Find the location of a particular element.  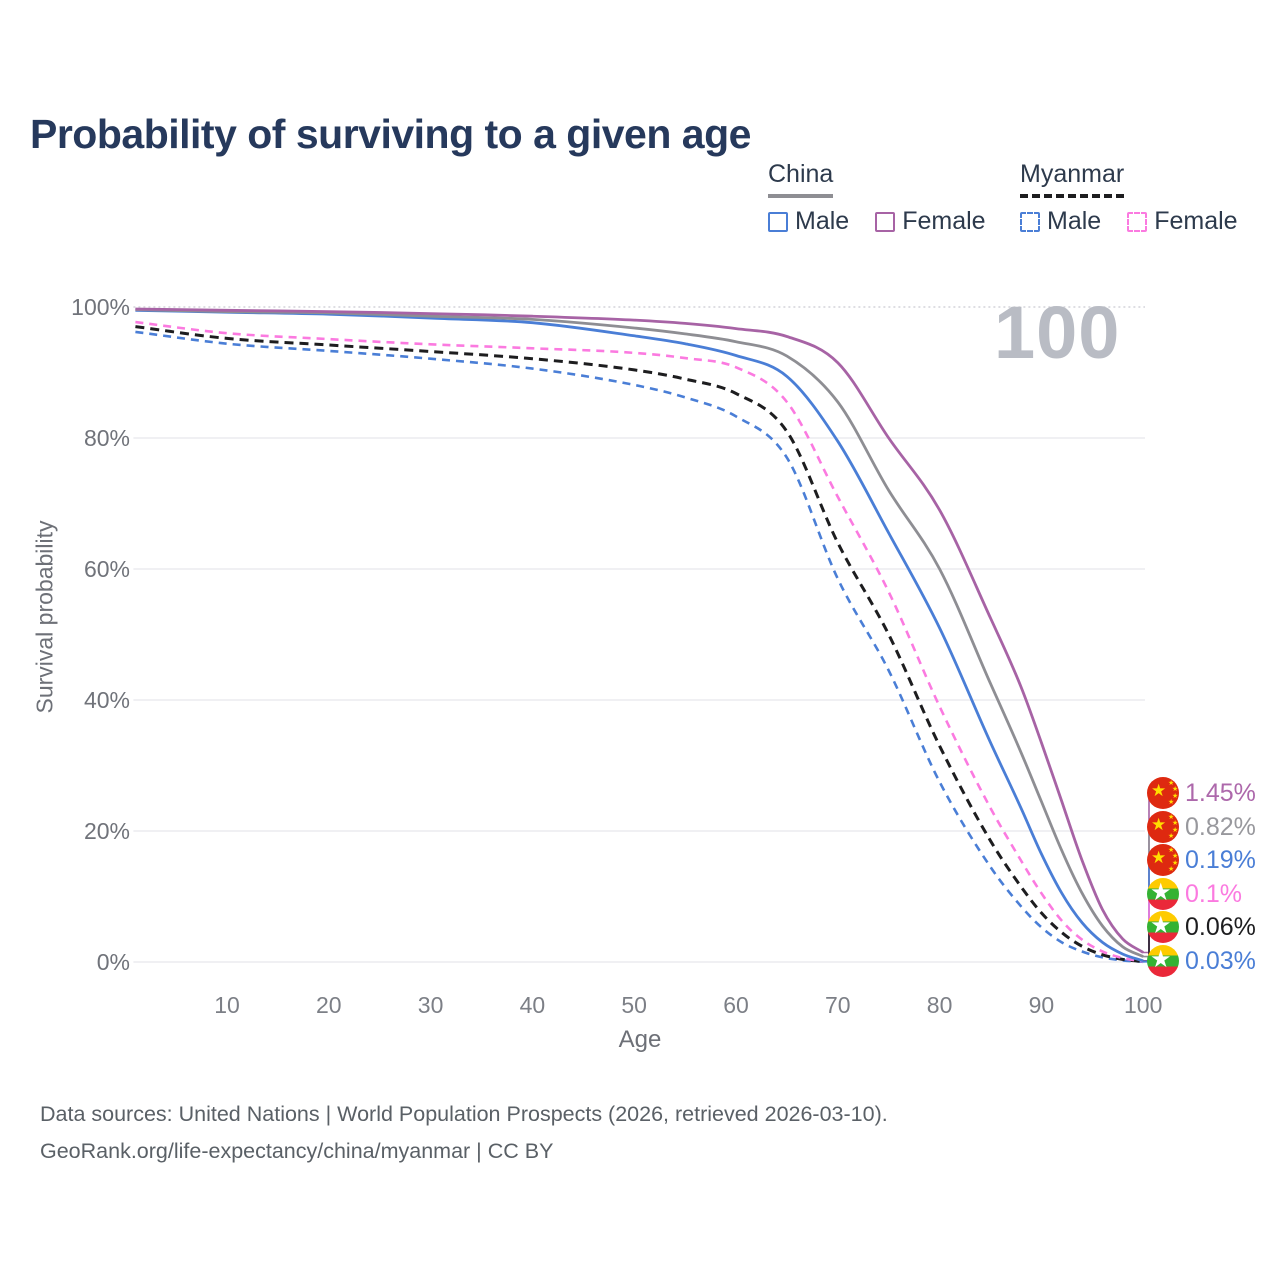

x-tick-label: 70 is located at coordinates (838, 1005).